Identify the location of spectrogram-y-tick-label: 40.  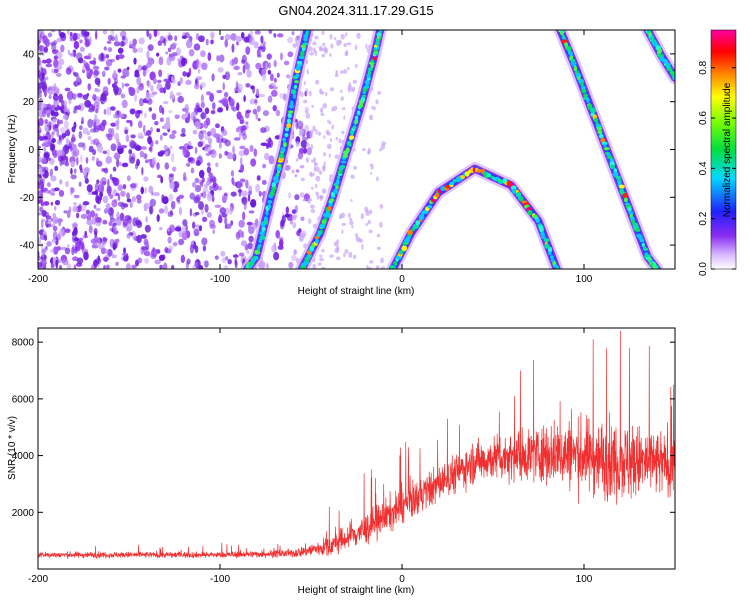
(29, 54).